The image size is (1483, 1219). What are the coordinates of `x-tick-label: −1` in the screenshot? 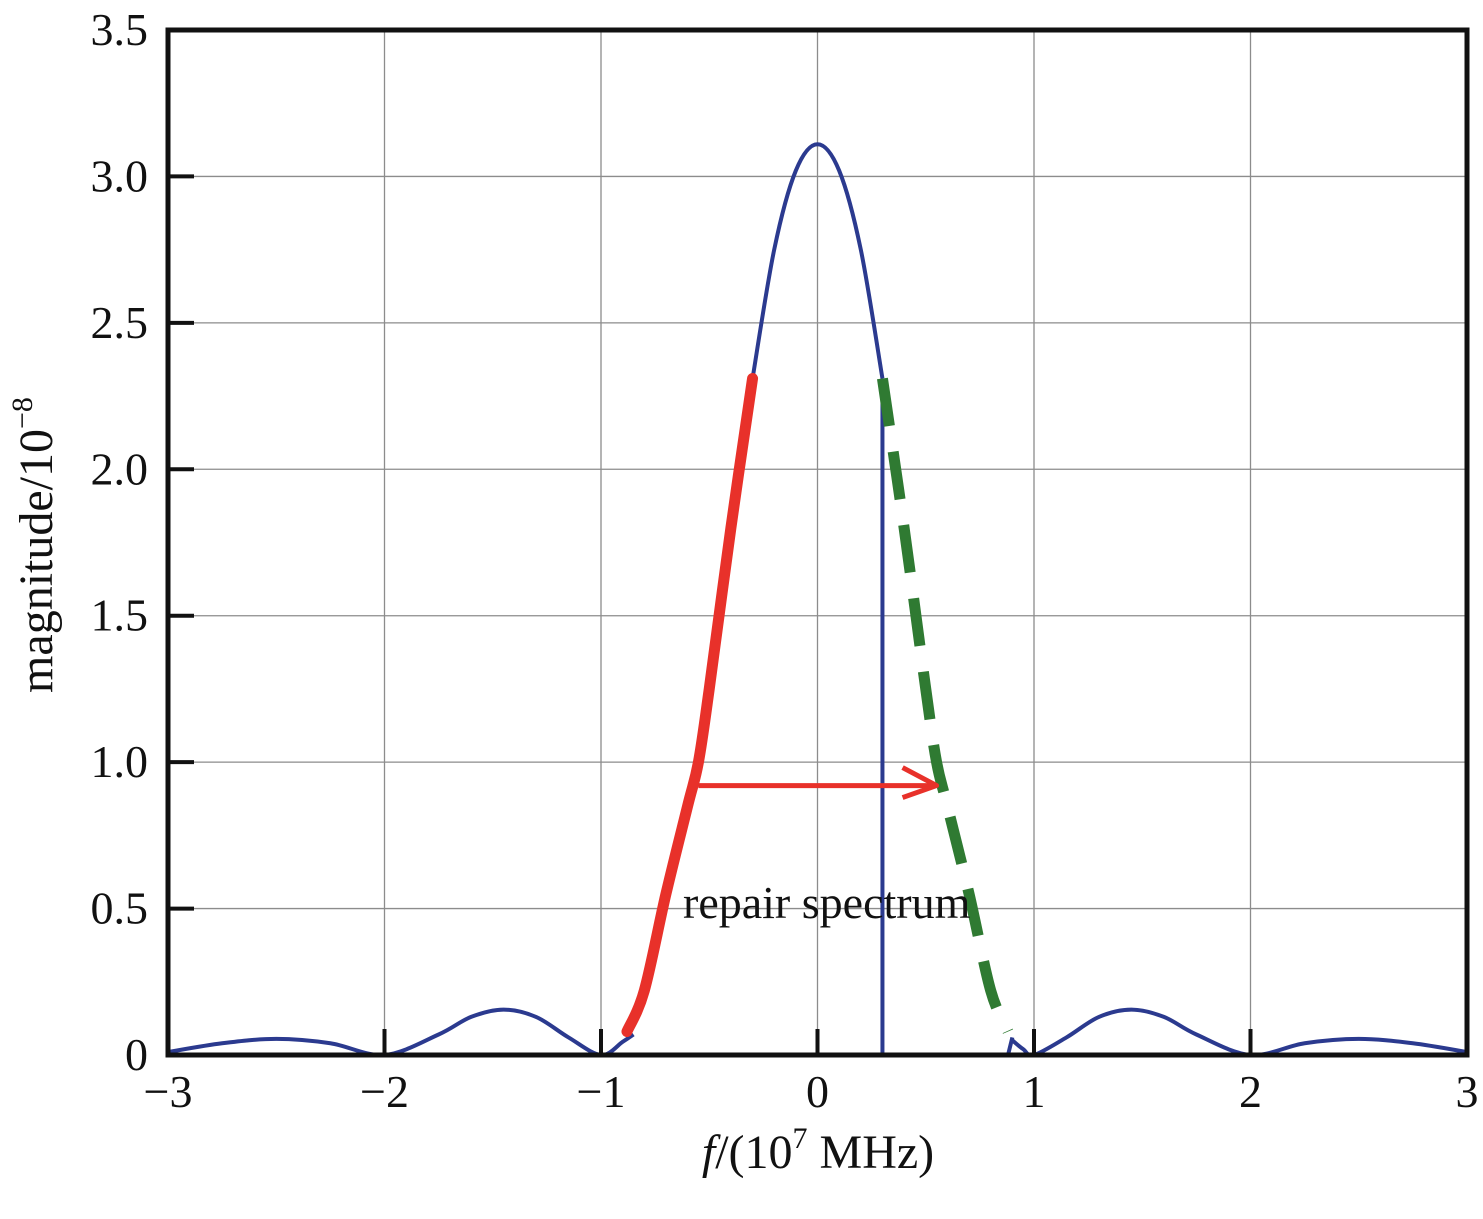 It's located at (601, 1091).